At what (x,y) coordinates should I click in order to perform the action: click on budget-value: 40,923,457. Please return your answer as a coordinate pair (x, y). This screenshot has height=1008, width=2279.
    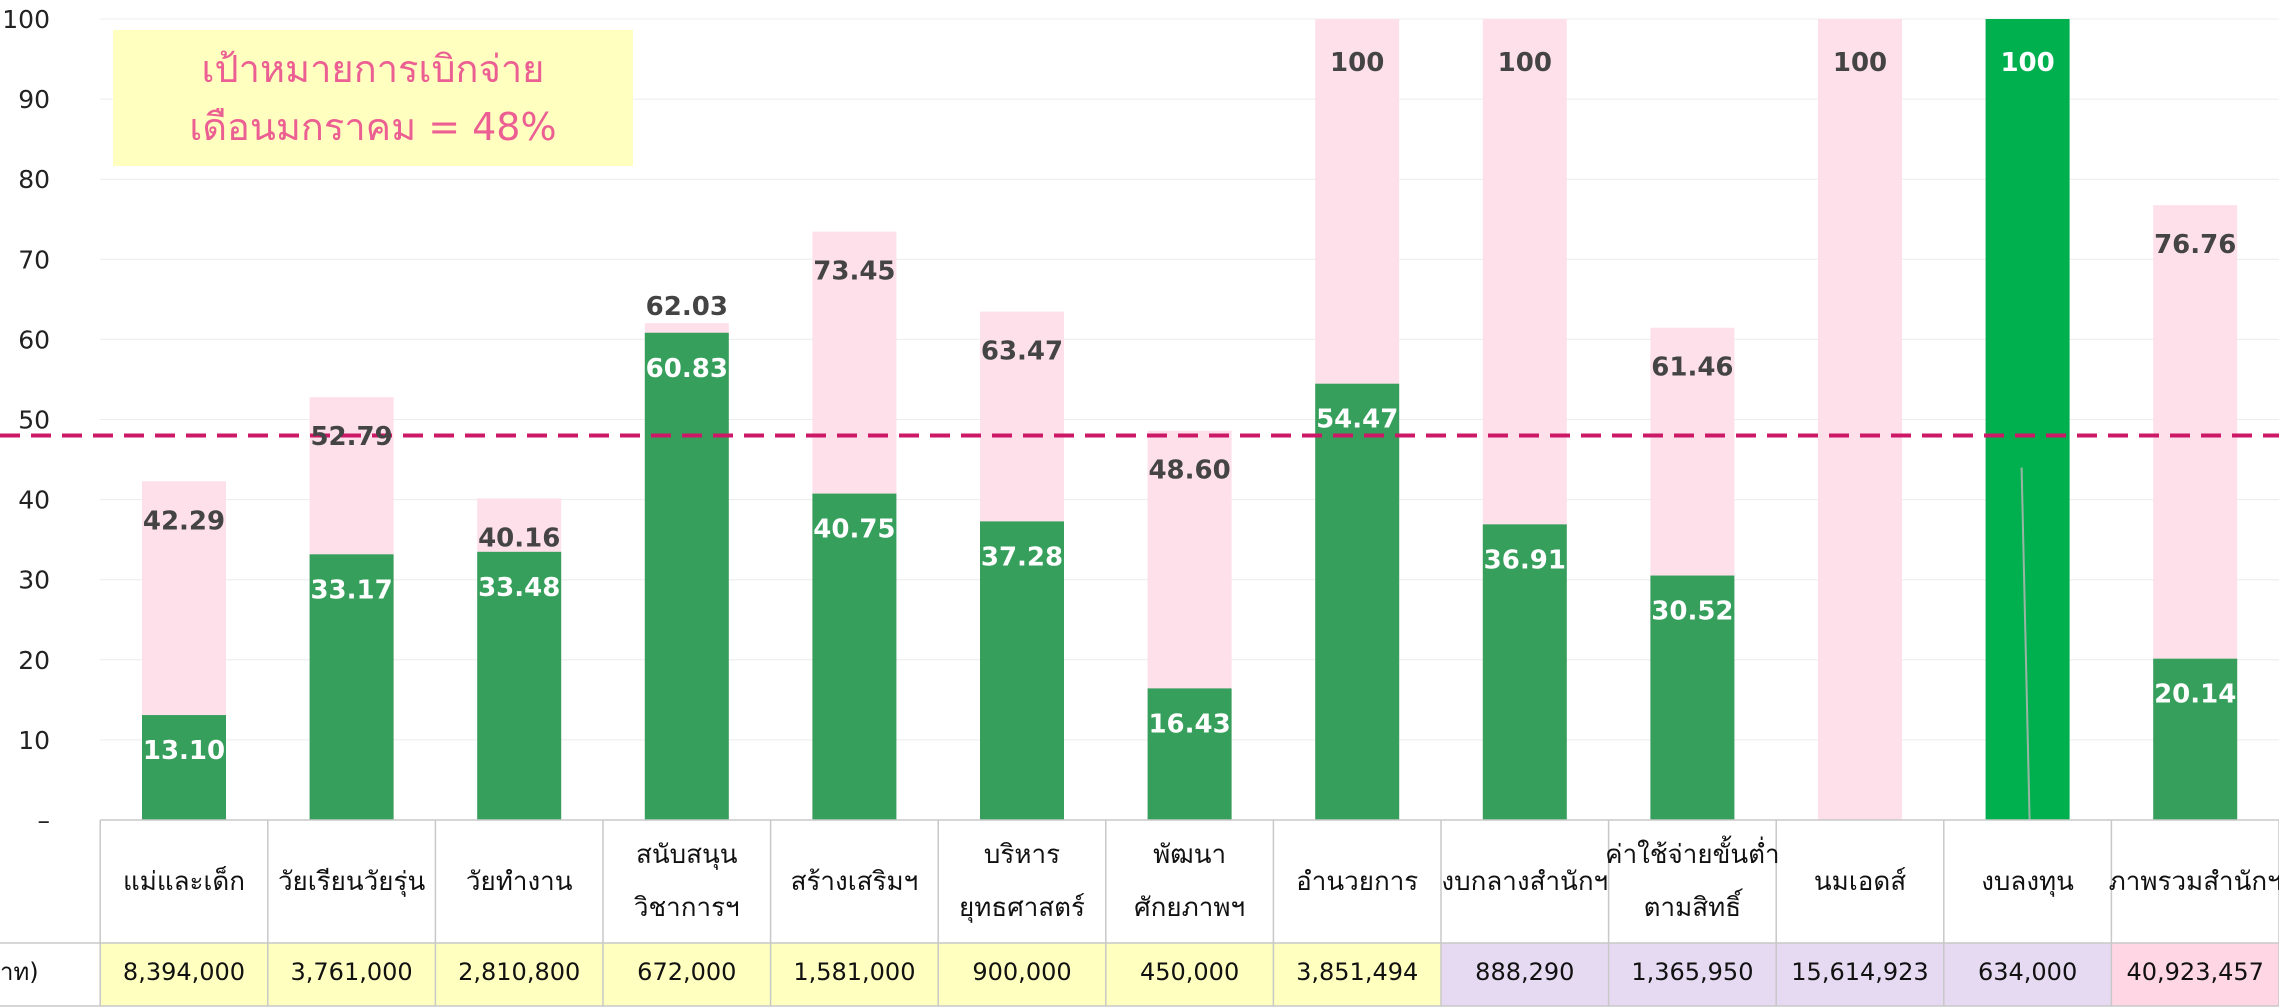
    Looking at the image, I should click on (2194, 972).